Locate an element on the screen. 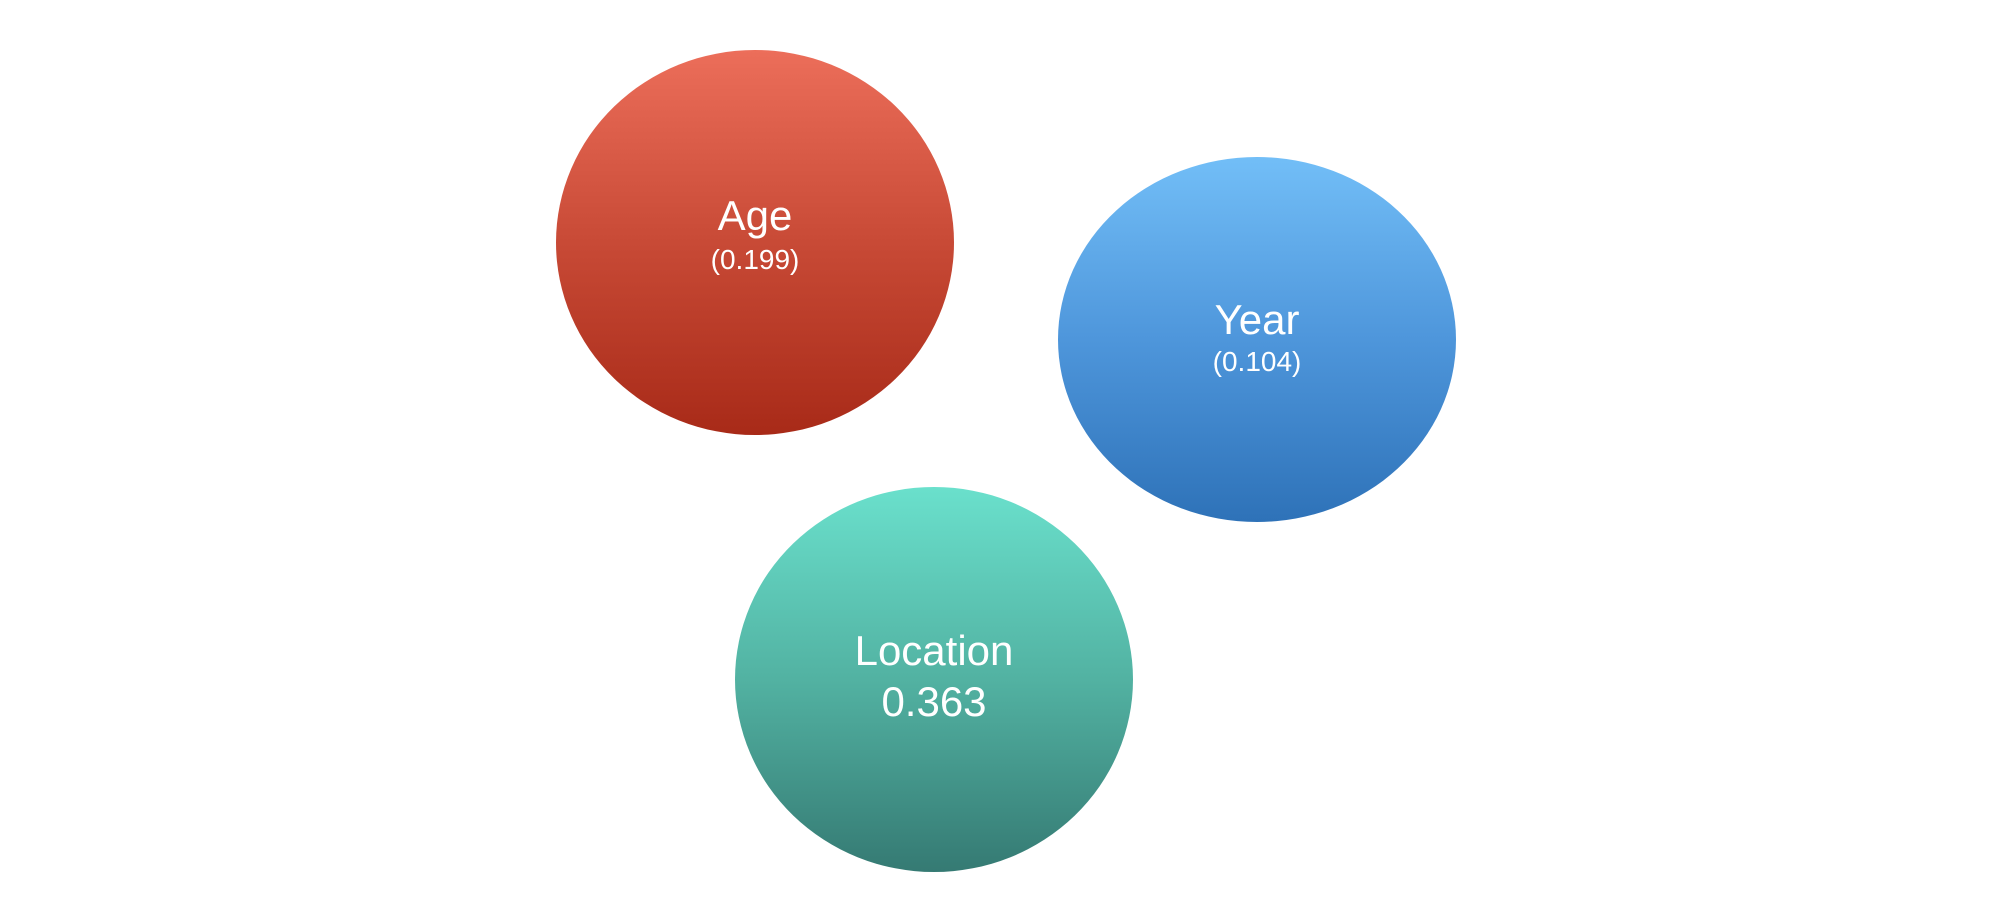 Image resolution: width=1994 pixels, height=924 pixels. location-value: 0.363 is located at coordinates (934, 701).